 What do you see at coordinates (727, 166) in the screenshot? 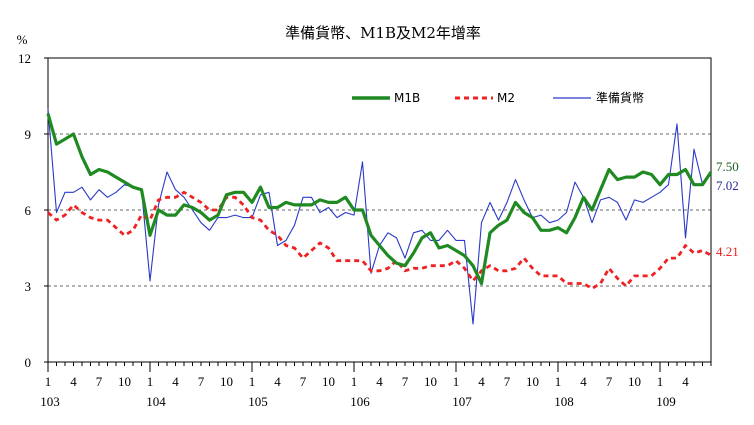
I see `end-label-m1b: 7.50` at bounding box center [727, 166].